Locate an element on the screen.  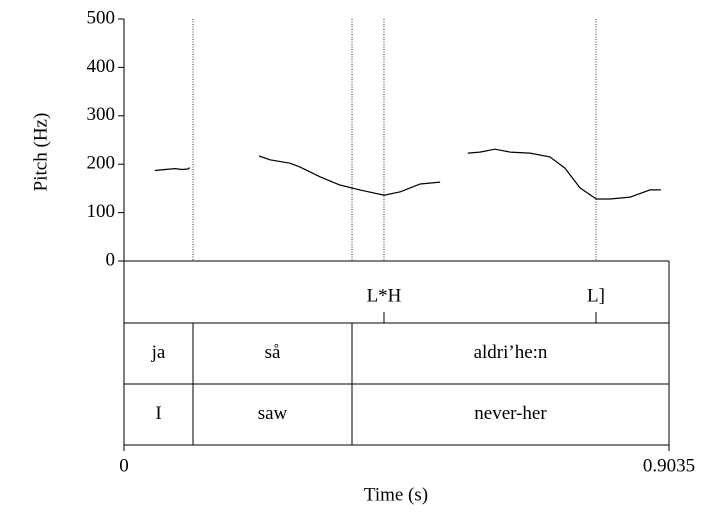
y-tick-label: 300 is located at coordinates (101, 114).